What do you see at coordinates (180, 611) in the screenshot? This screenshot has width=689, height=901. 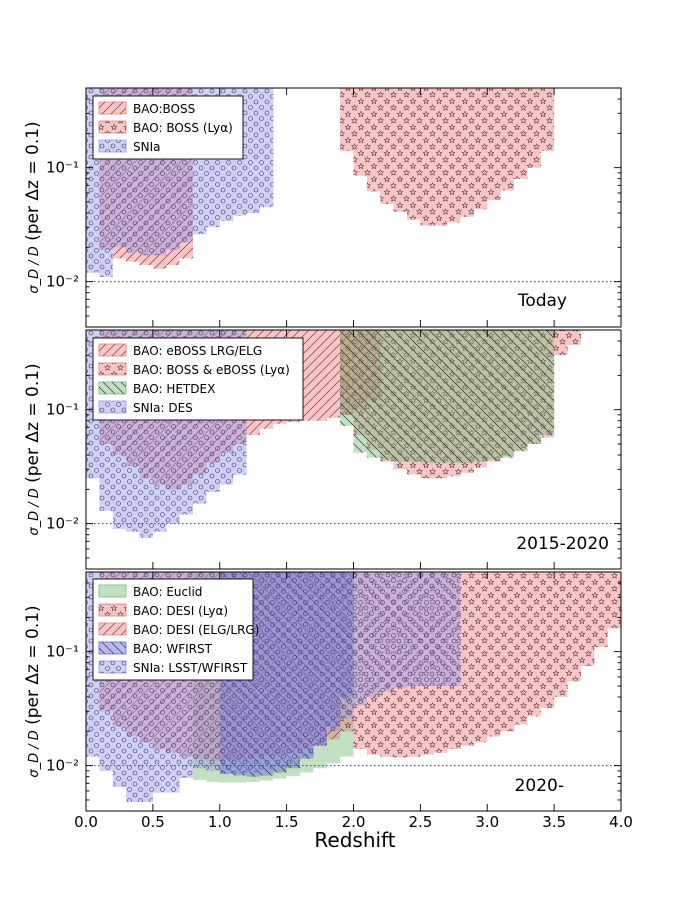 I see `legend-label: BAO: DESI (Lyα)` at bounding box center [180, 611].